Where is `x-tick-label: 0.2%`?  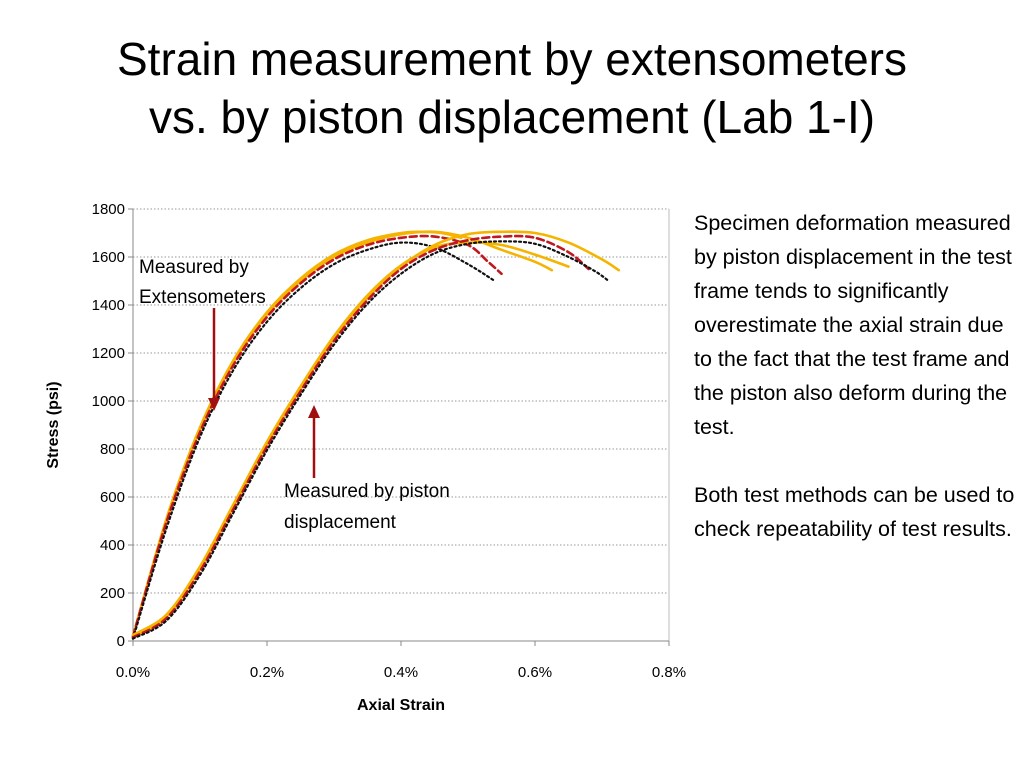 x-tick-label: 0.2% is located at coordinates (267, 672).